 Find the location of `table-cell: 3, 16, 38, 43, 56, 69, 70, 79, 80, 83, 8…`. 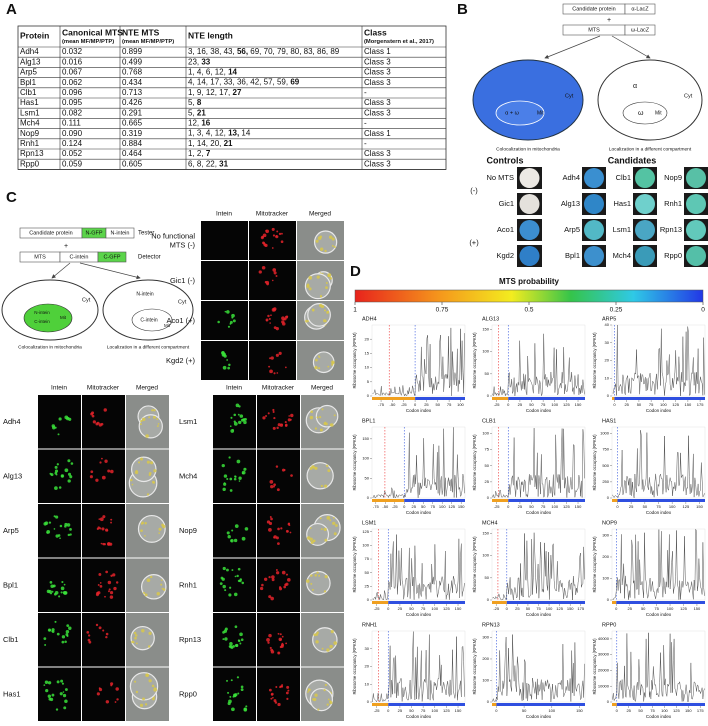

table-cell: 3, 16, 38, 43, 56, 69, 70, 79, 80, 83, 8… is located at coordinates (264, 51).